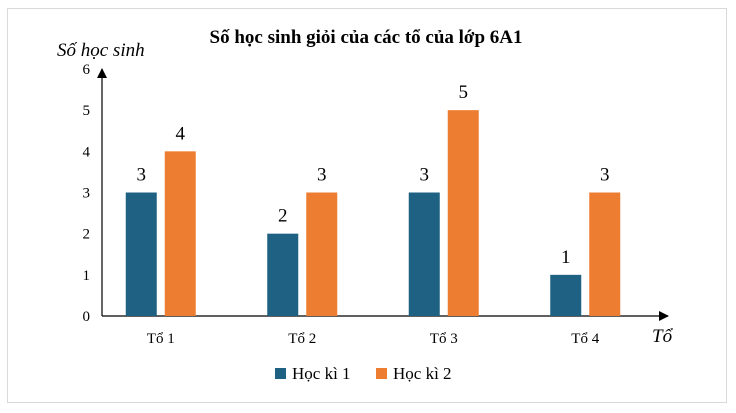  Describe the element at coordinates (444, 339) in the screenshot. I see `x-tick-label: Tổ 3` at that location.